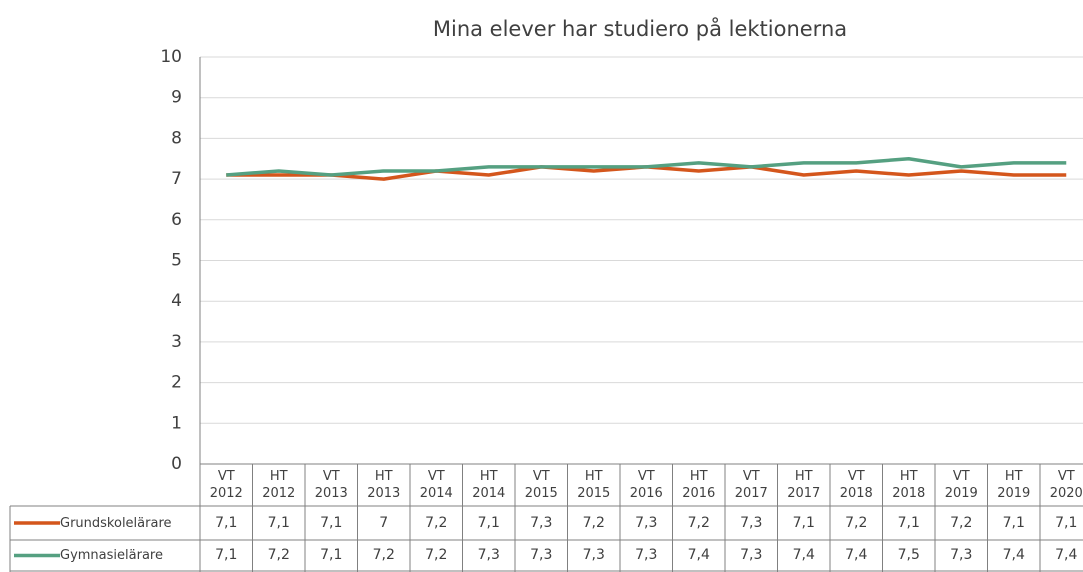  I want to click on legend-label: Gymnasielärare, so click(111, 555).